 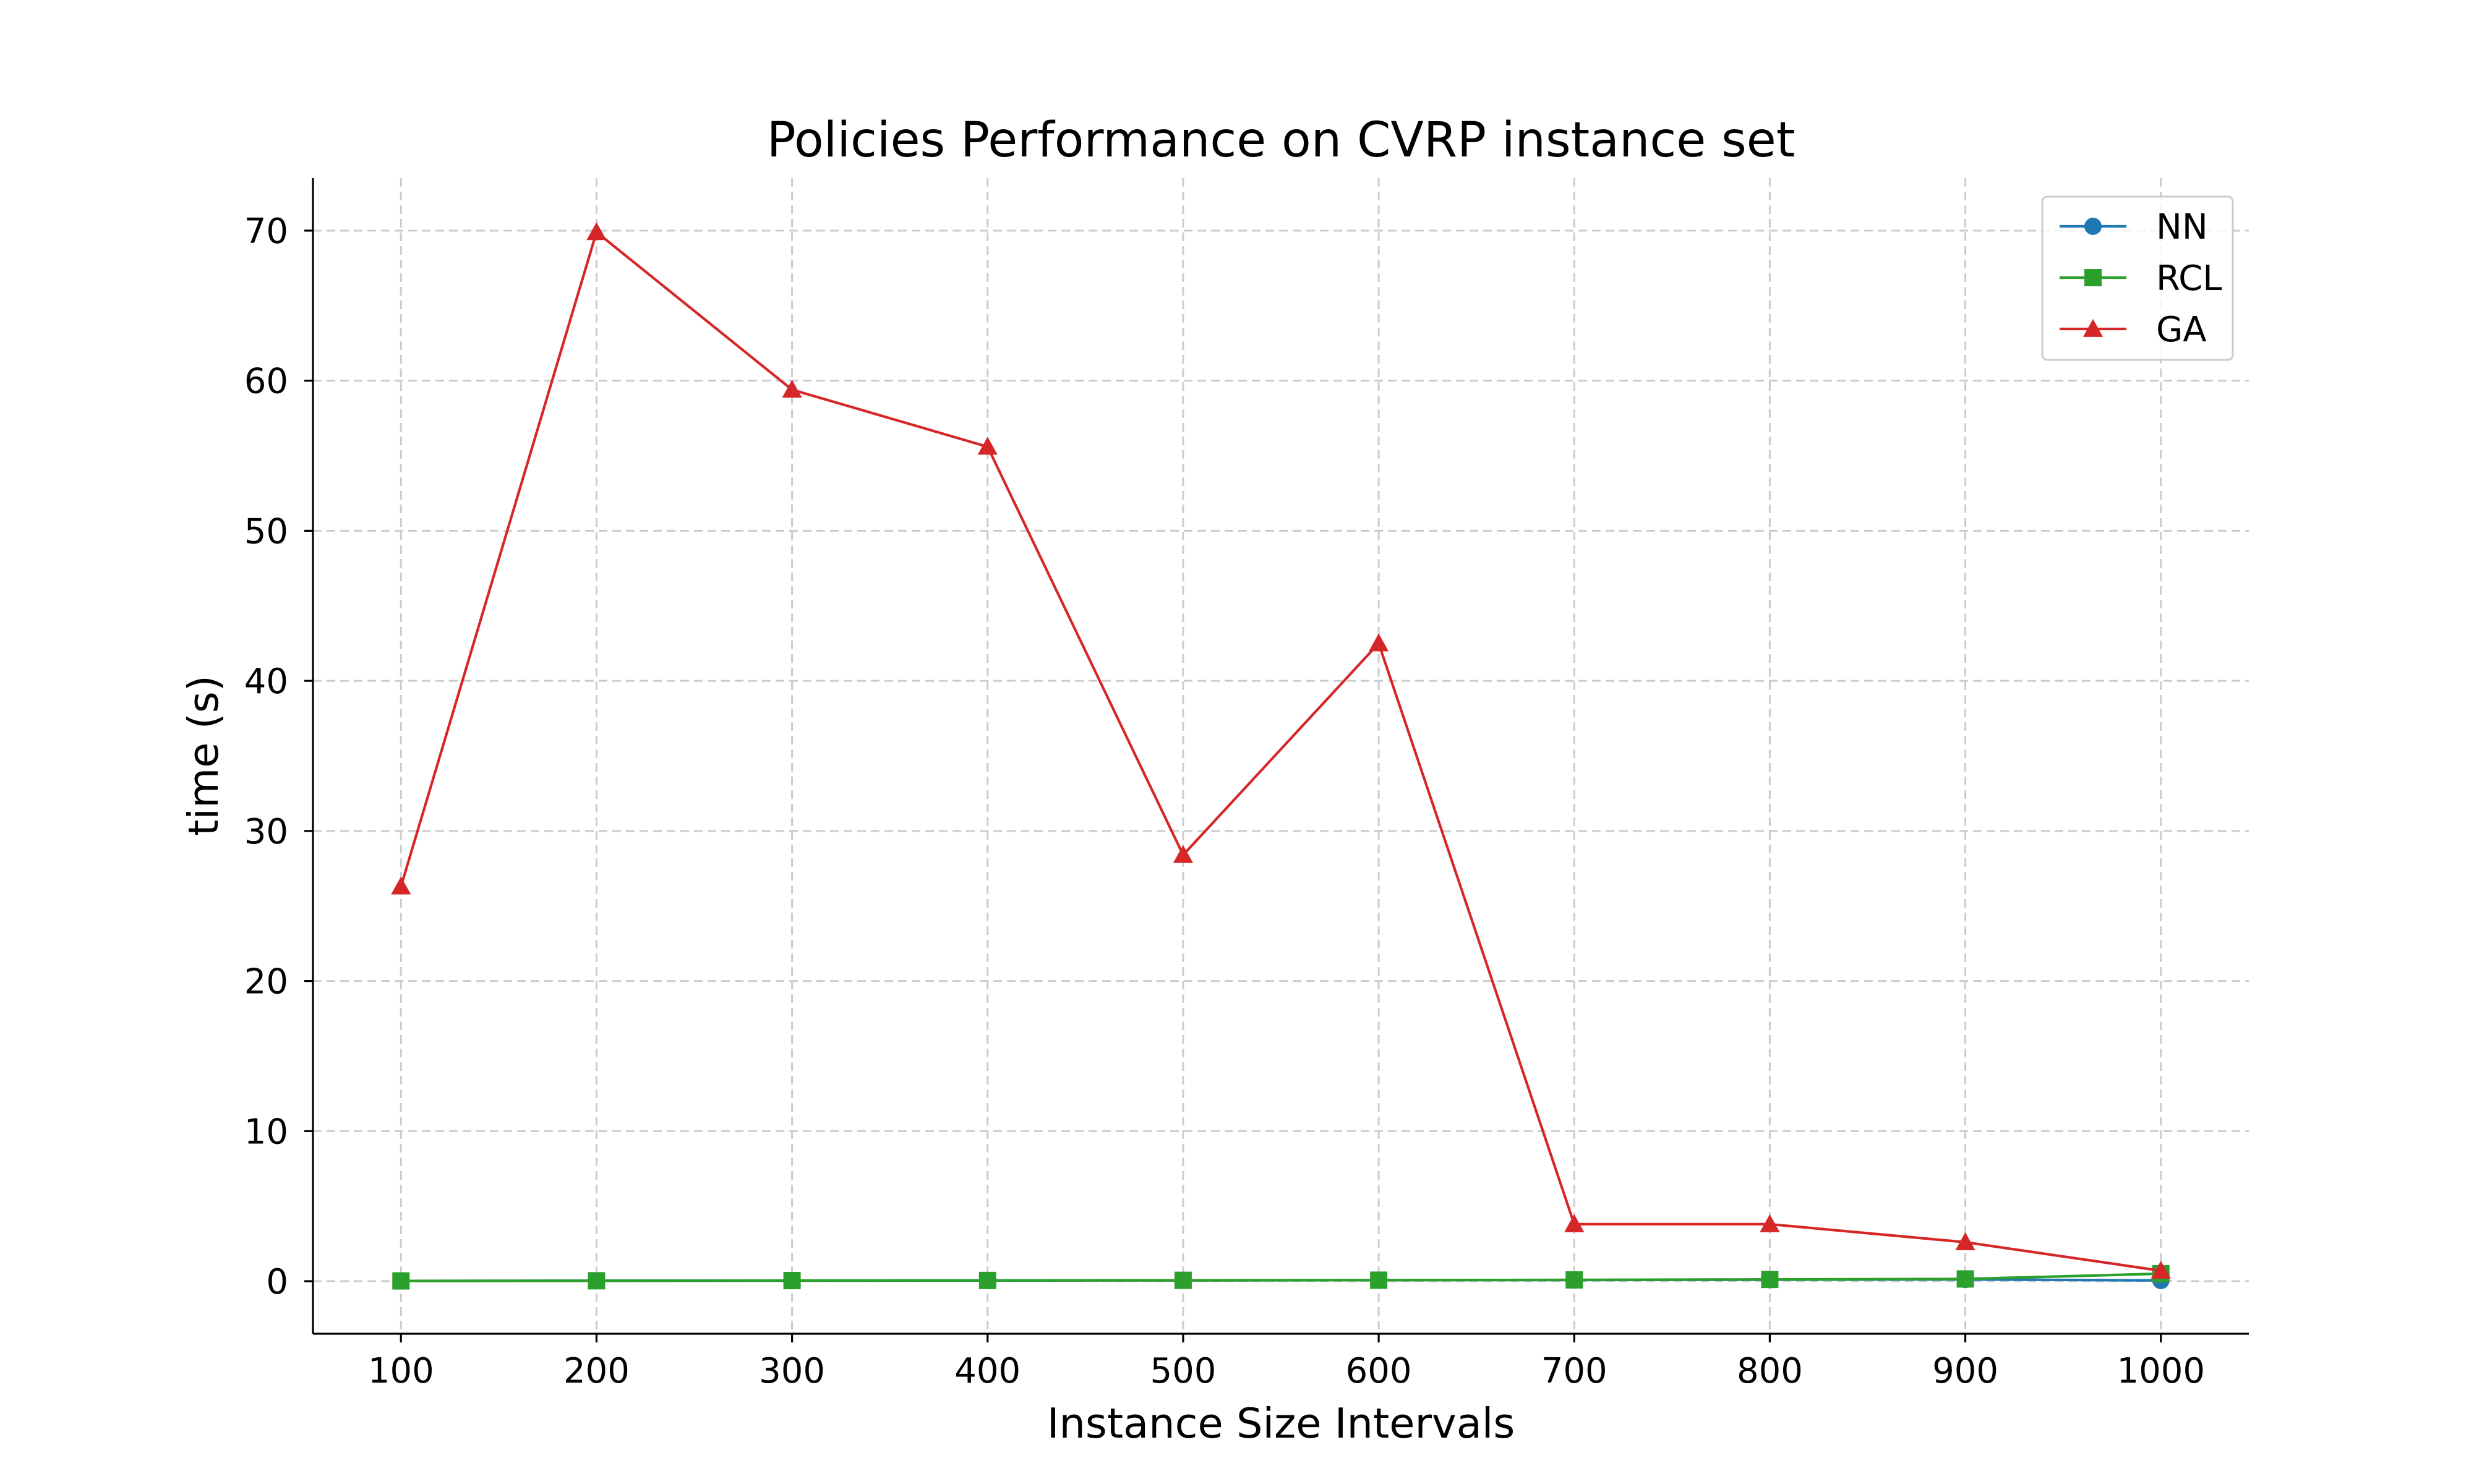 I want to click on legend-marker-ga, so click(x=2093, y=327).